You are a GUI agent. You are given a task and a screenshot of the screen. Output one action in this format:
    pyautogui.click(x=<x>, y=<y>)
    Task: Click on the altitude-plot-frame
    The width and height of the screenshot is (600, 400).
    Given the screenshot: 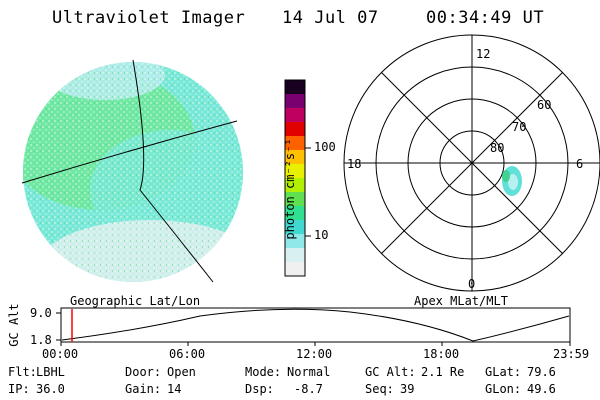 What is the action you would take?
    pyautogui.click(x=315, y=325)
    